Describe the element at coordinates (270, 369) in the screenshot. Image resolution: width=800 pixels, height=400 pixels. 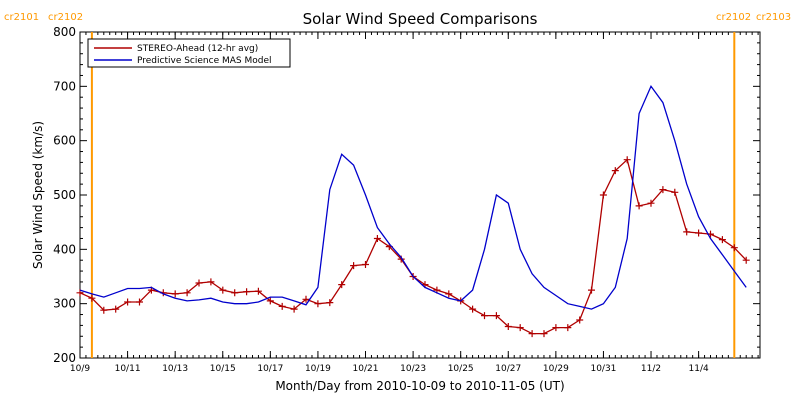
I see `x-tick-label: 10/17` at that location.